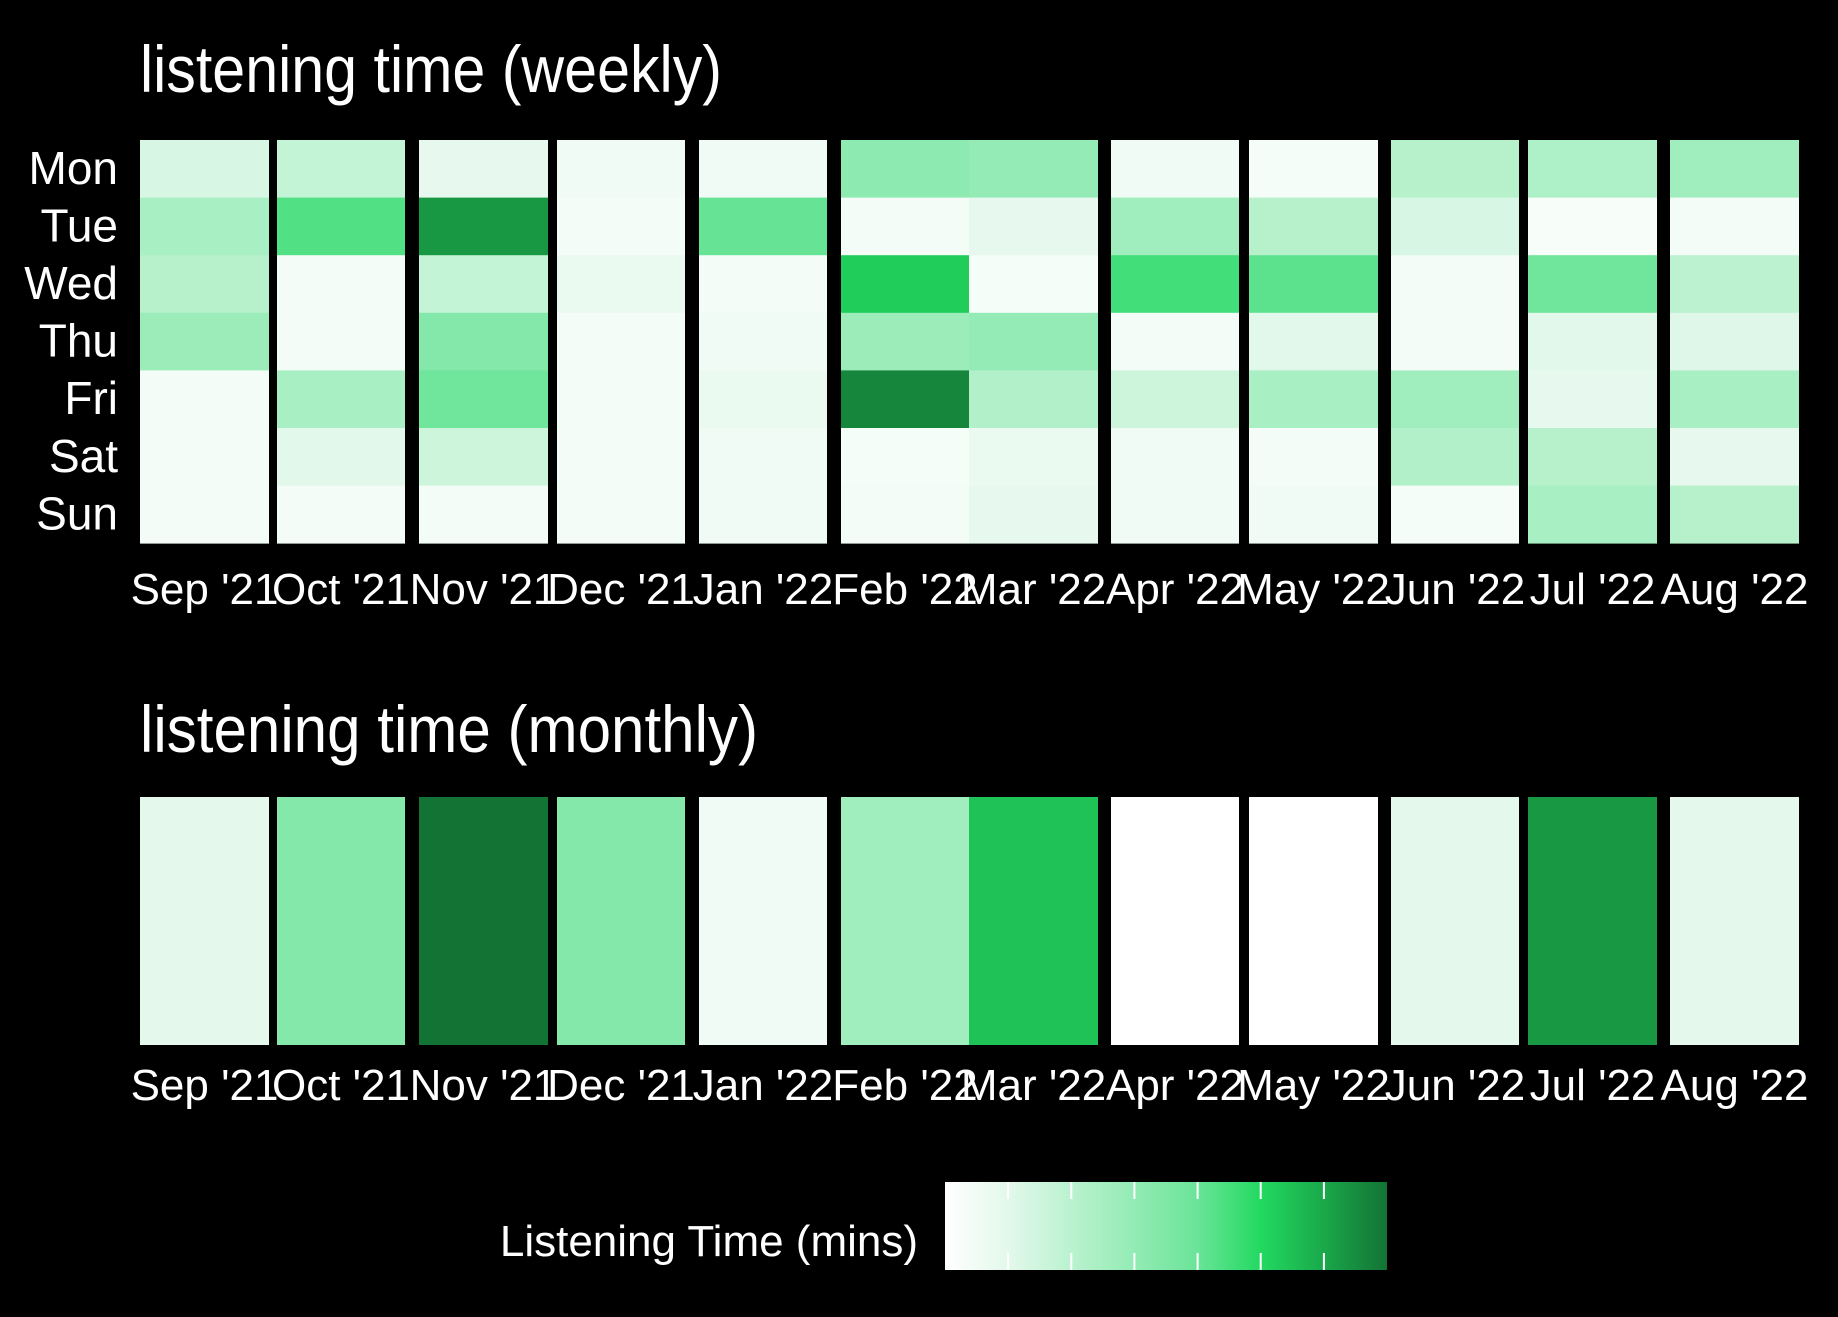 This screenshot has width=1838, height=1317. What do you see at coordinates (904, 589) in the screenshot?
I see `weekly-month-label-5: Feb '22` at bounding box center [904, 589].